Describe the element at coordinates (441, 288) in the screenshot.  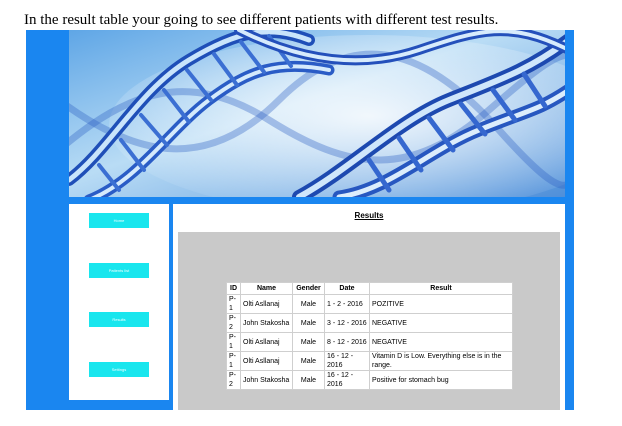
I see `column-header-result: Result` at that location.